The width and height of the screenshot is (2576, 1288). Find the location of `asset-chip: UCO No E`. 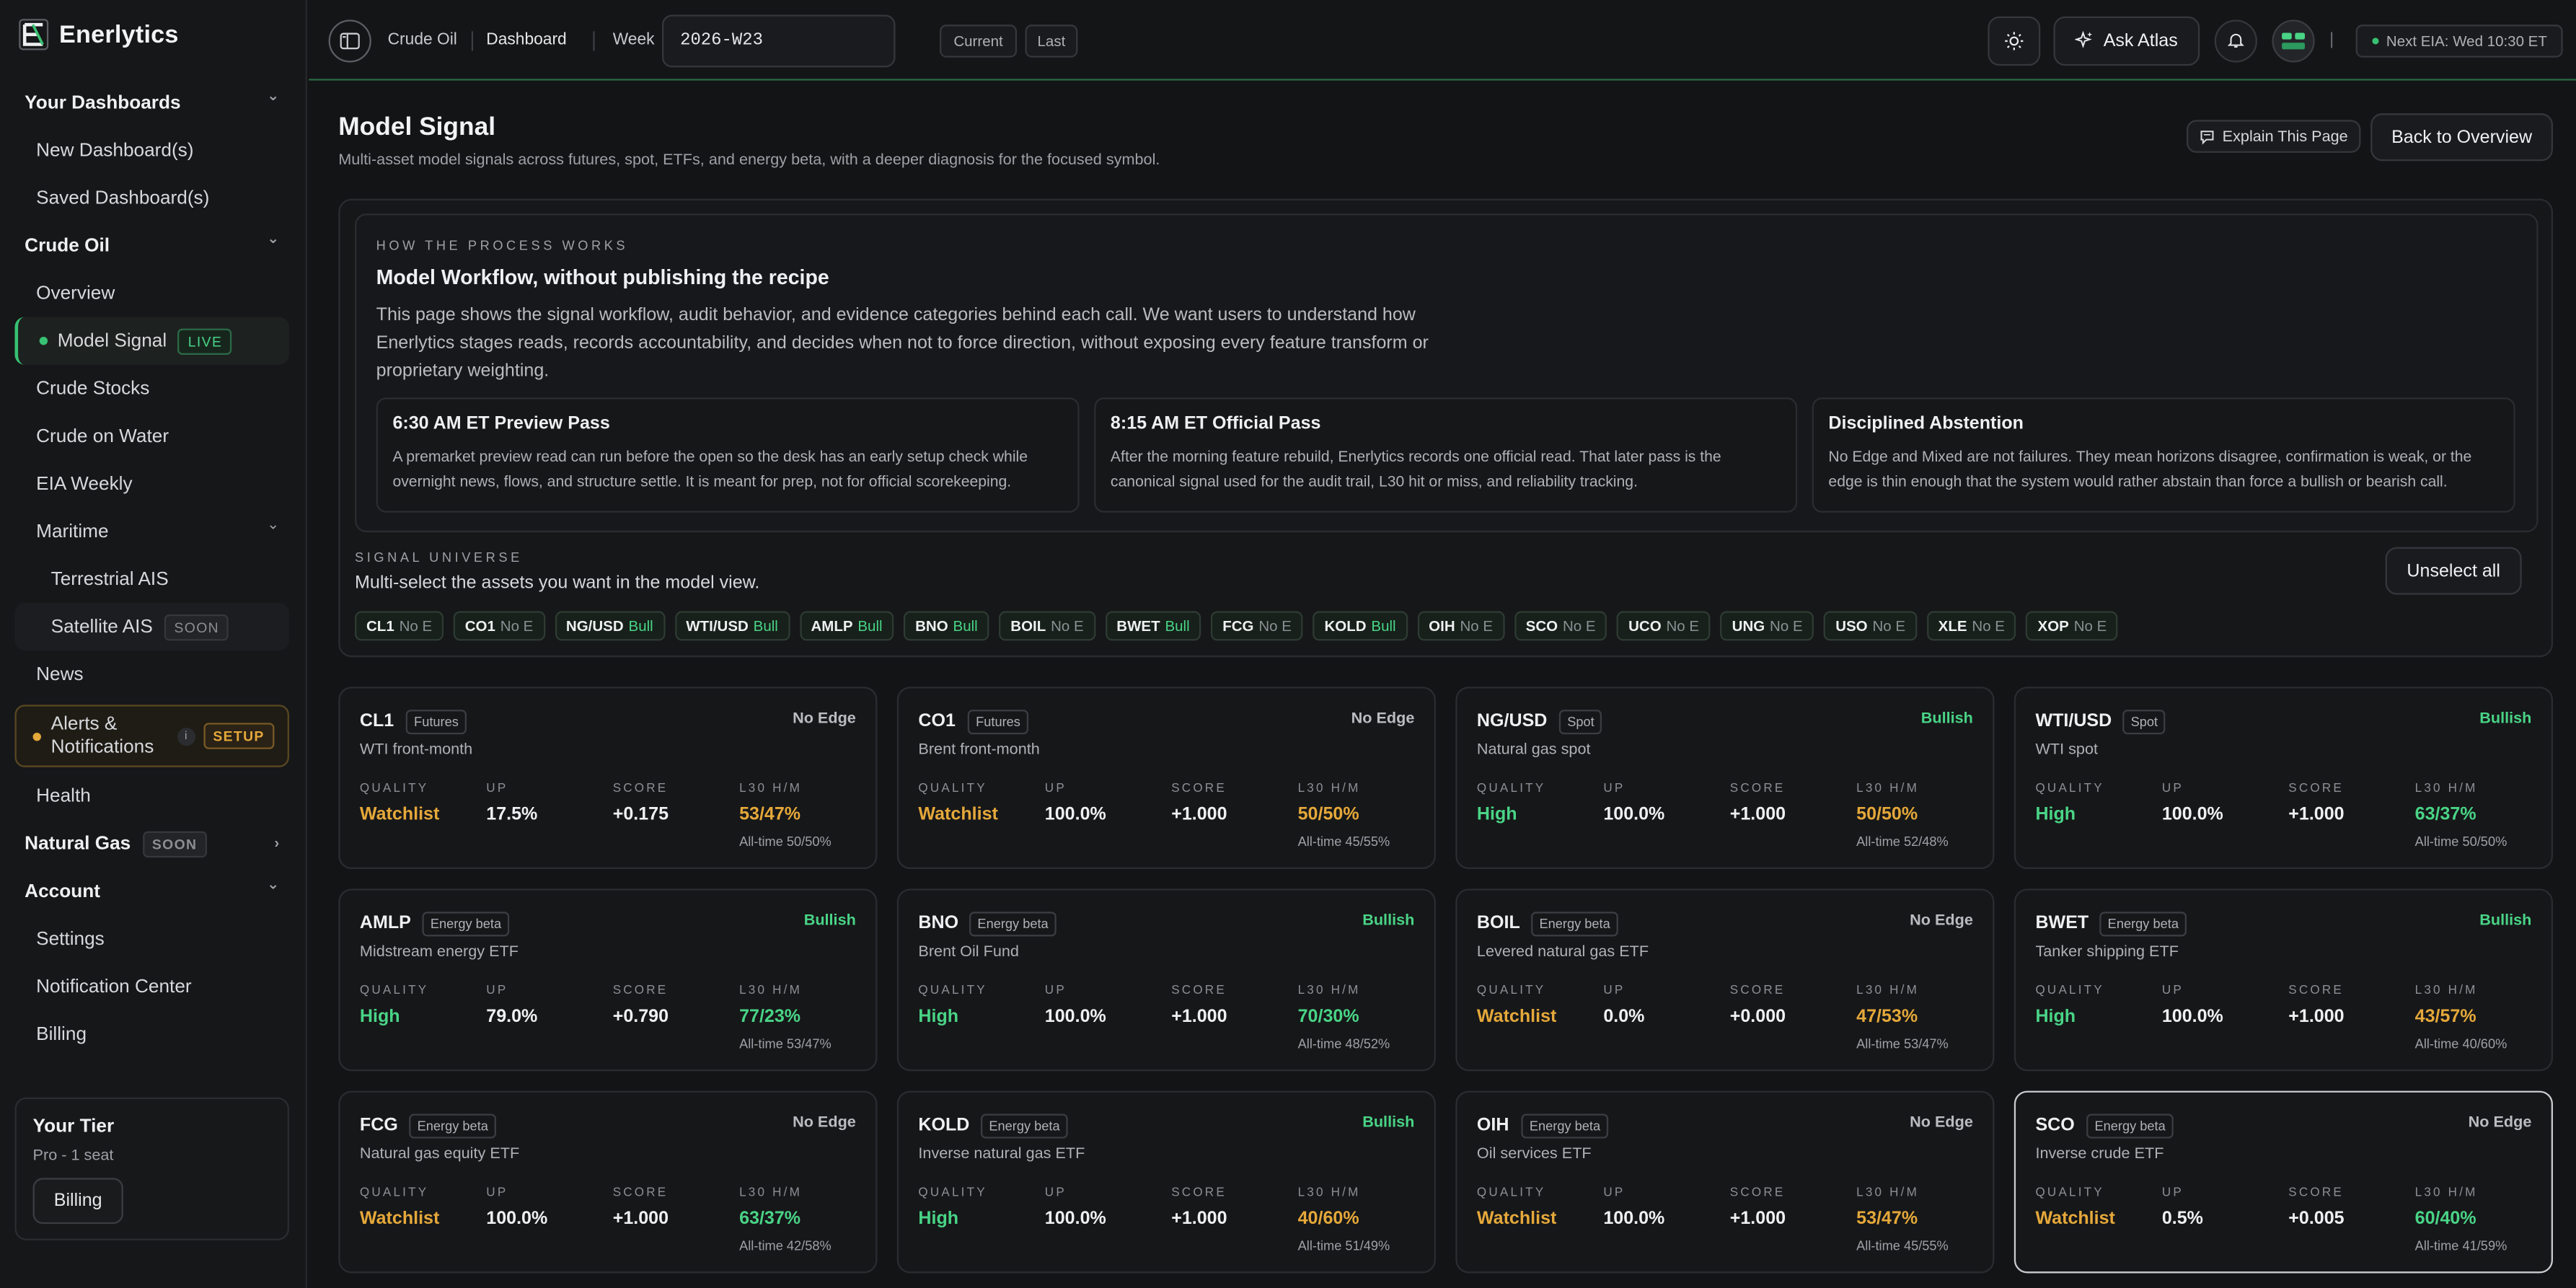

asset-chip: UCO No E is located at coordinates (1664, 626).